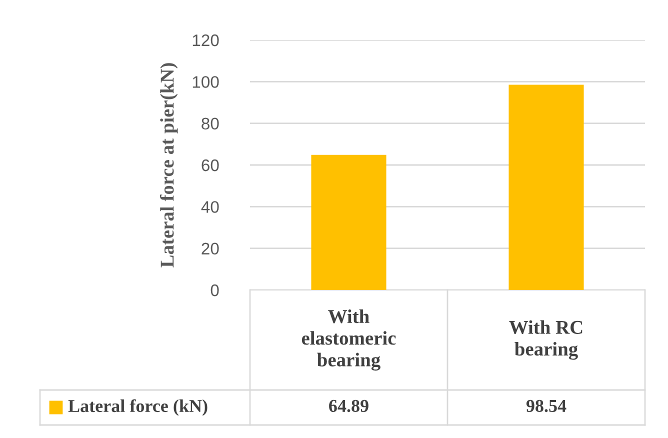 The height and width of the screenshot is (438, 668). What do you see at coordinates (205, 82) in the screenshot?
I see `y-tick-label: 100` at bounding box center [205, 82].